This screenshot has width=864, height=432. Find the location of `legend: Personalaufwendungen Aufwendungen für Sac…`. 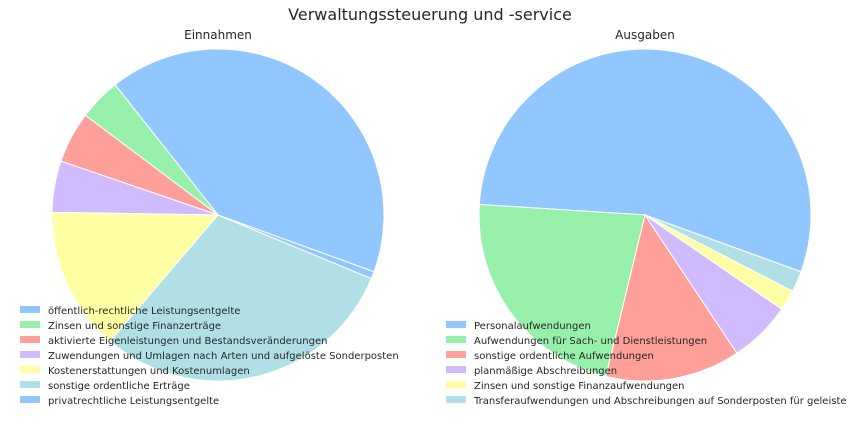

legend: Personalaufwendungen Aufwendungen für Sac… is located at coordinates (646, 364).